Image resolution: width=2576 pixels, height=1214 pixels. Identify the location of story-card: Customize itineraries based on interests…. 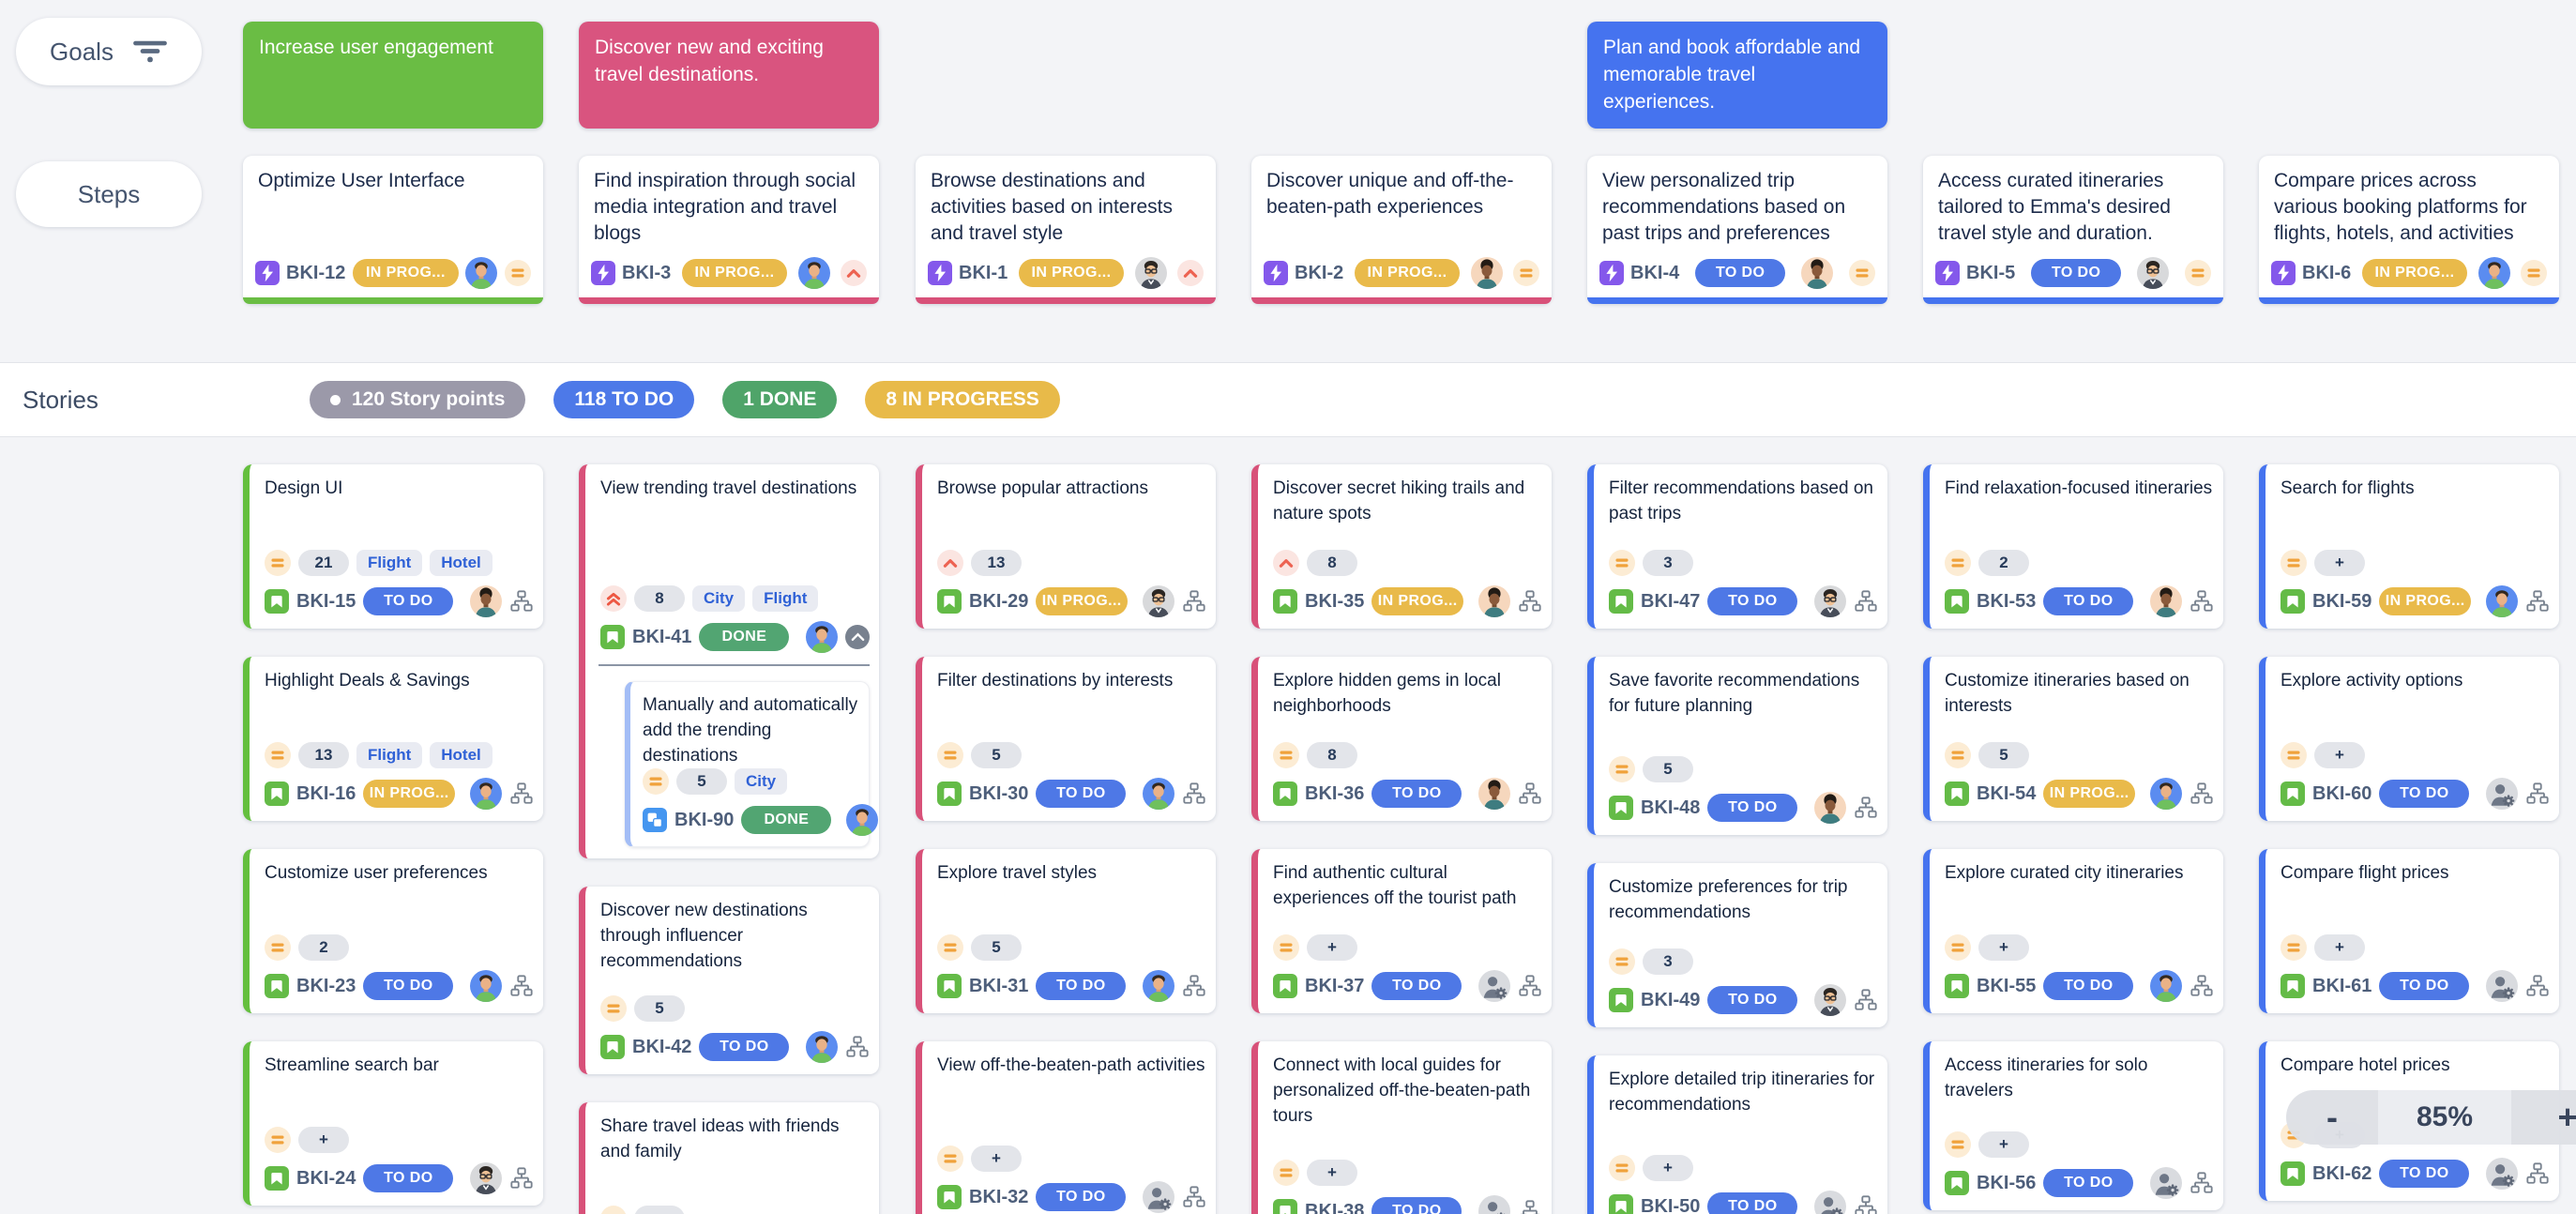
(2073, 739).